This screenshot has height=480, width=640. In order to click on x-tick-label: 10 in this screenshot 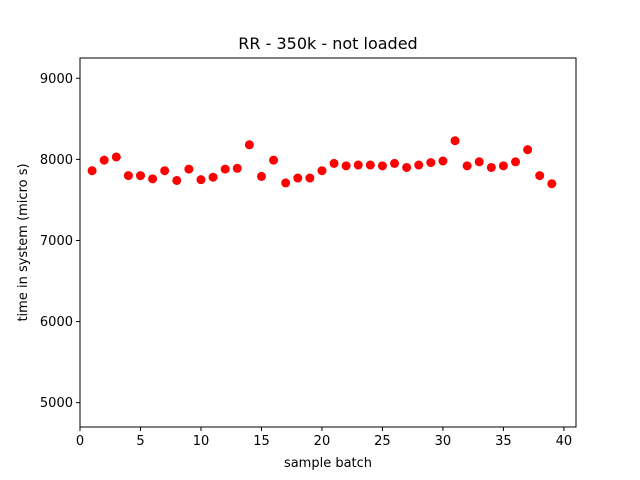, I will do `click(201, 441)`.